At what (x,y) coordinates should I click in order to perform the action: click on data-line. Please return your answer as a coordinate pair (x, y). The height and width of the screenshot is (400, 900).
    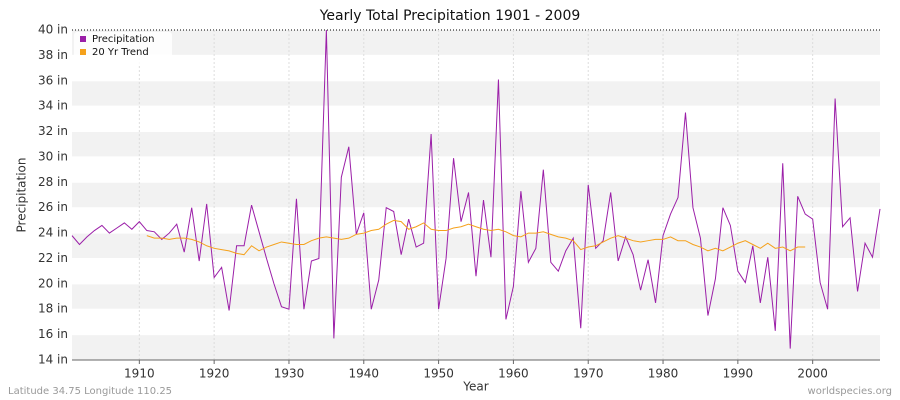
    Looking at the image, I should click on (476, 237).